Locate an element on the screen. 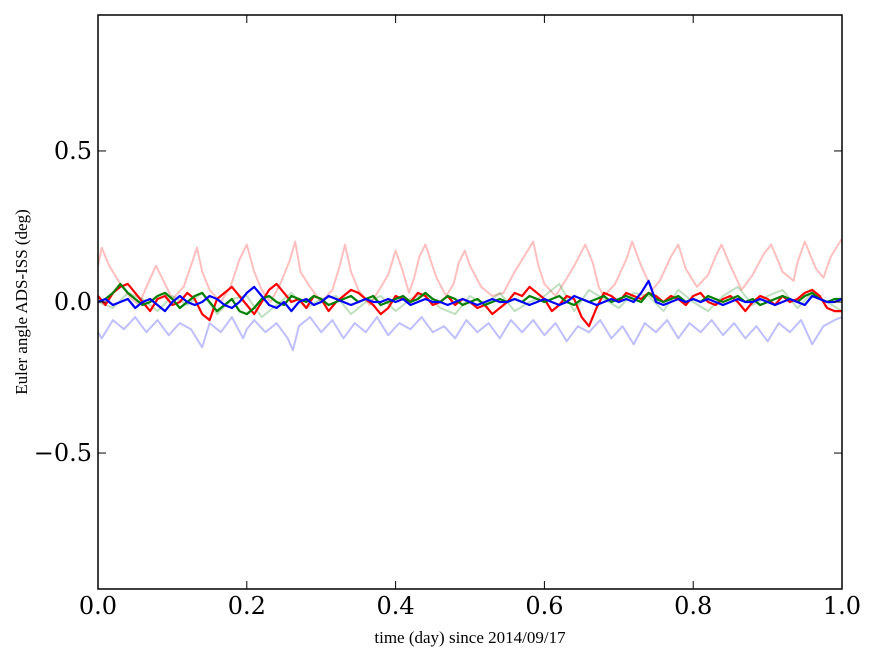 This screenshot has width=875, height=662. y-tick-label: −0.5 is located at coordinates (63, 453).